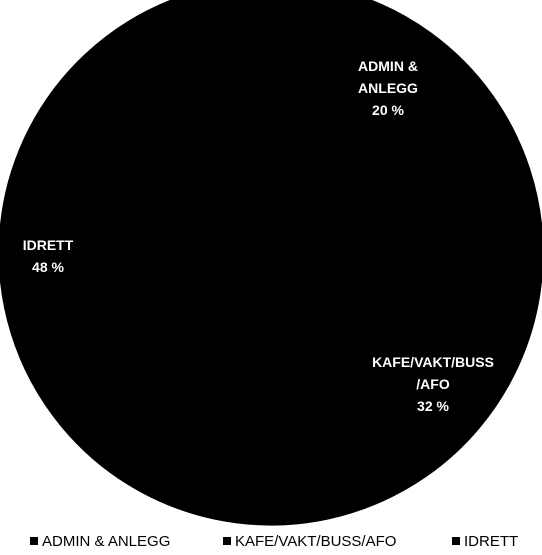  I want to click on legend-item: ADMIN & ANLEGG, so click(100, 541).